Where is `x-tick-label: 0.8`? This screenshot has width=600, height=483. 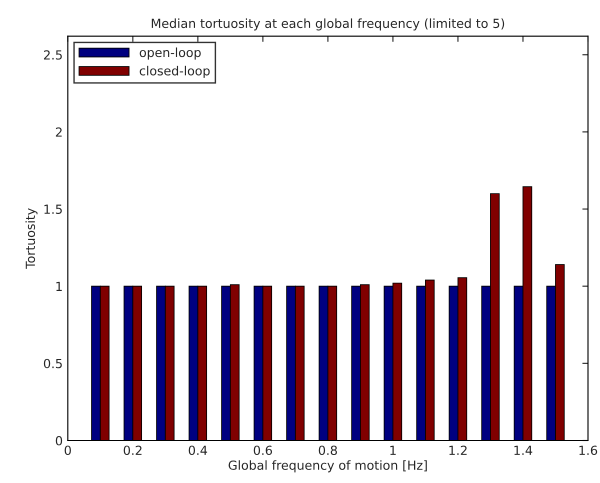 x-tick-label: 0.8 is located at coordinates (327, 451).